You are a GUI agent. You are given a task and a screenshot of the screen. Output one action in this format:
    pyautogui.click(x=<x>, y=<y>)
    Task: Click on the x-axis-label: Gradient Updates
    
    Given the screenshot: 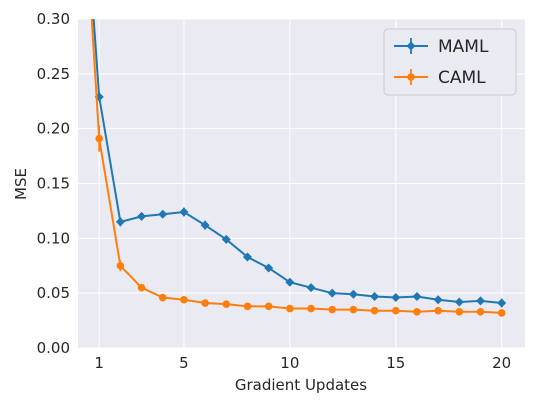 What is the action you would take?
    pyautogui.click(x=301, y=385)
    